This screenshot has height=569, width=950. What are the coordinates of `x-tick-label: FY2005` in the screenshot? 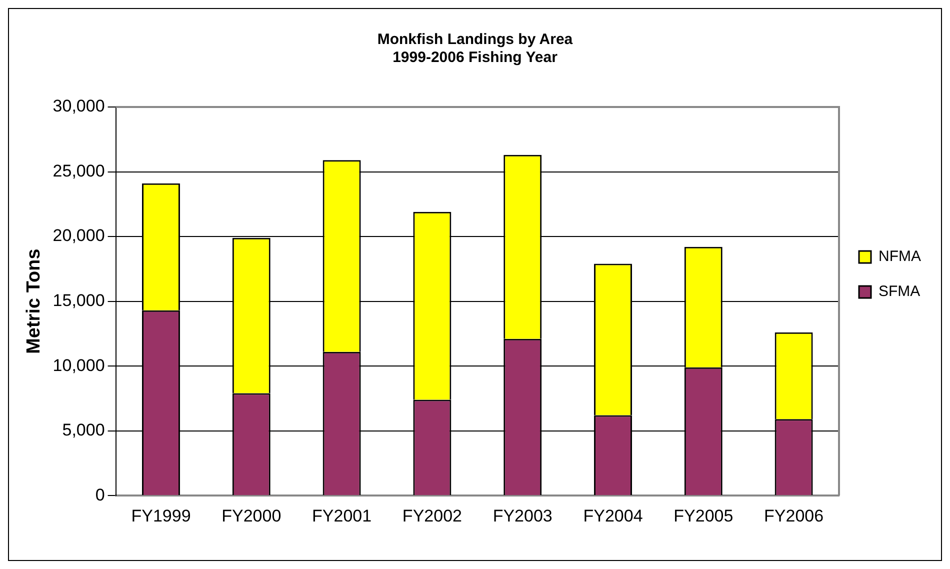 It's located at (704, 516).